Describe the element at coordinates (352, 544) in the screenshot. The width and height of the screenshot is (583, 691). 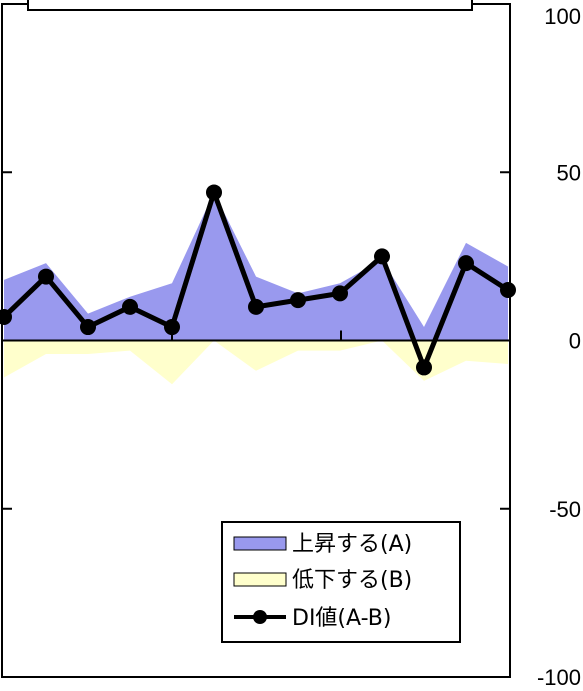
I see `legend-label-rise: 上昇する(A)` at that location.